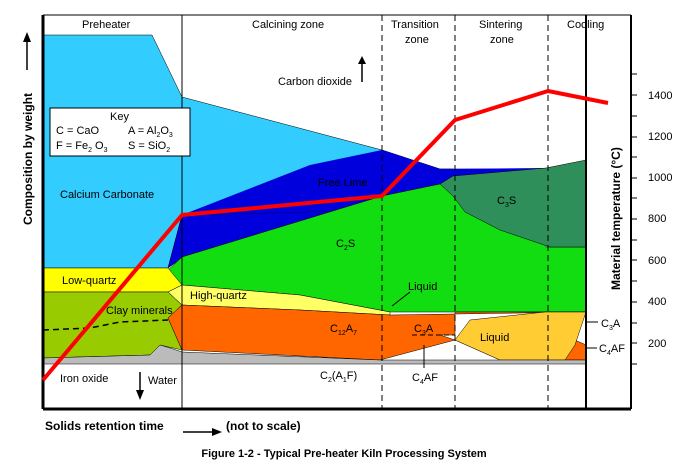 The width and height of the screenshot is (688, 470). I want to click on temp-tick-200: 200, so click(657, 344).